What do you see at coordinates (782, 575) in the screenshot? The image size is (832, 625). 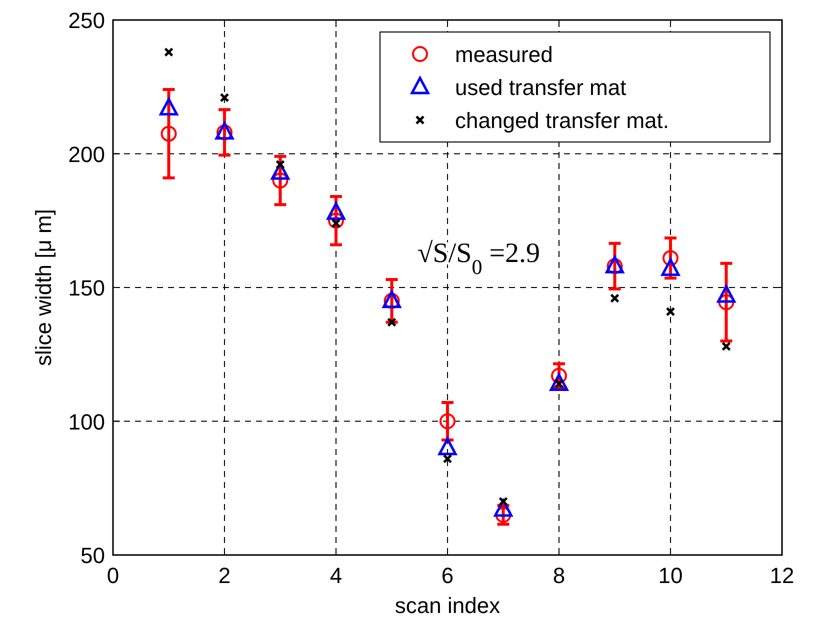 I see `x-tick-label: 12` at bounding box center [782, 575].